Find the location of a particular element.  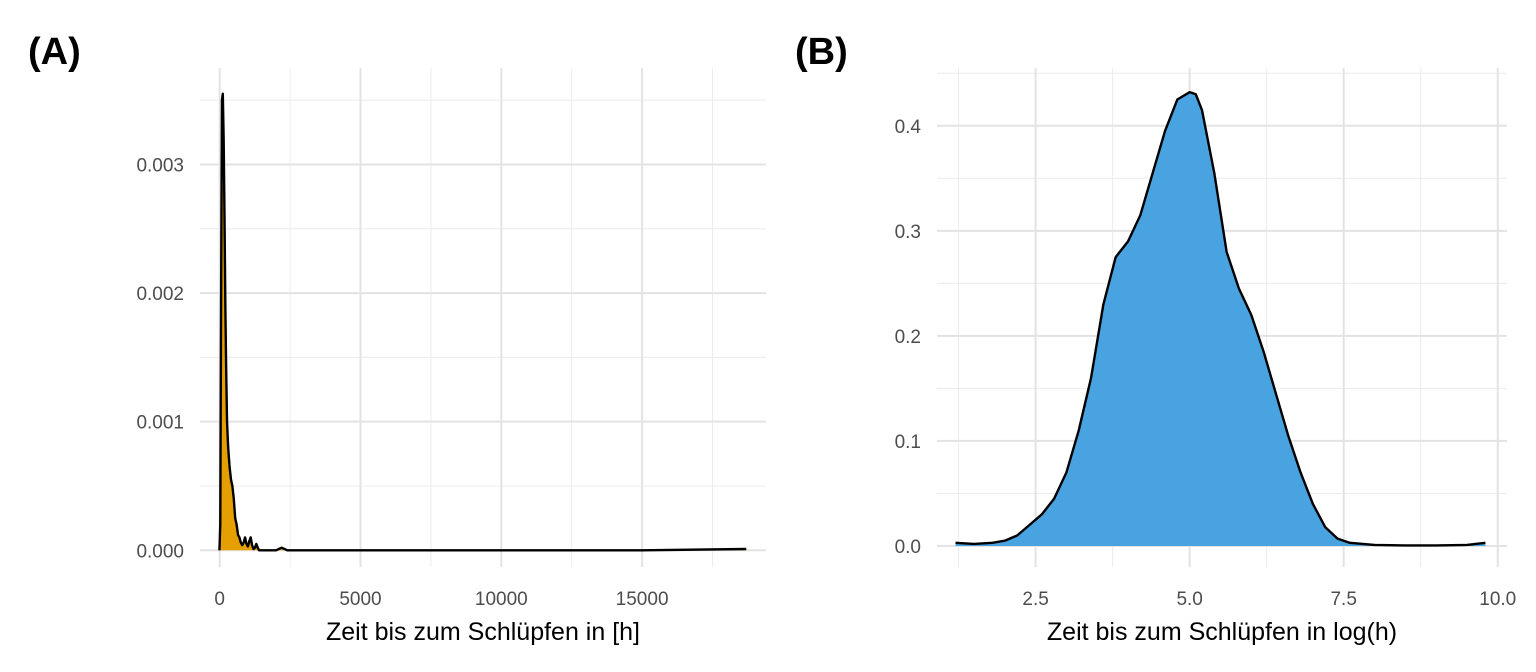

y-tick-label-a-3: 0.003 is located at coordinates (160, 165).